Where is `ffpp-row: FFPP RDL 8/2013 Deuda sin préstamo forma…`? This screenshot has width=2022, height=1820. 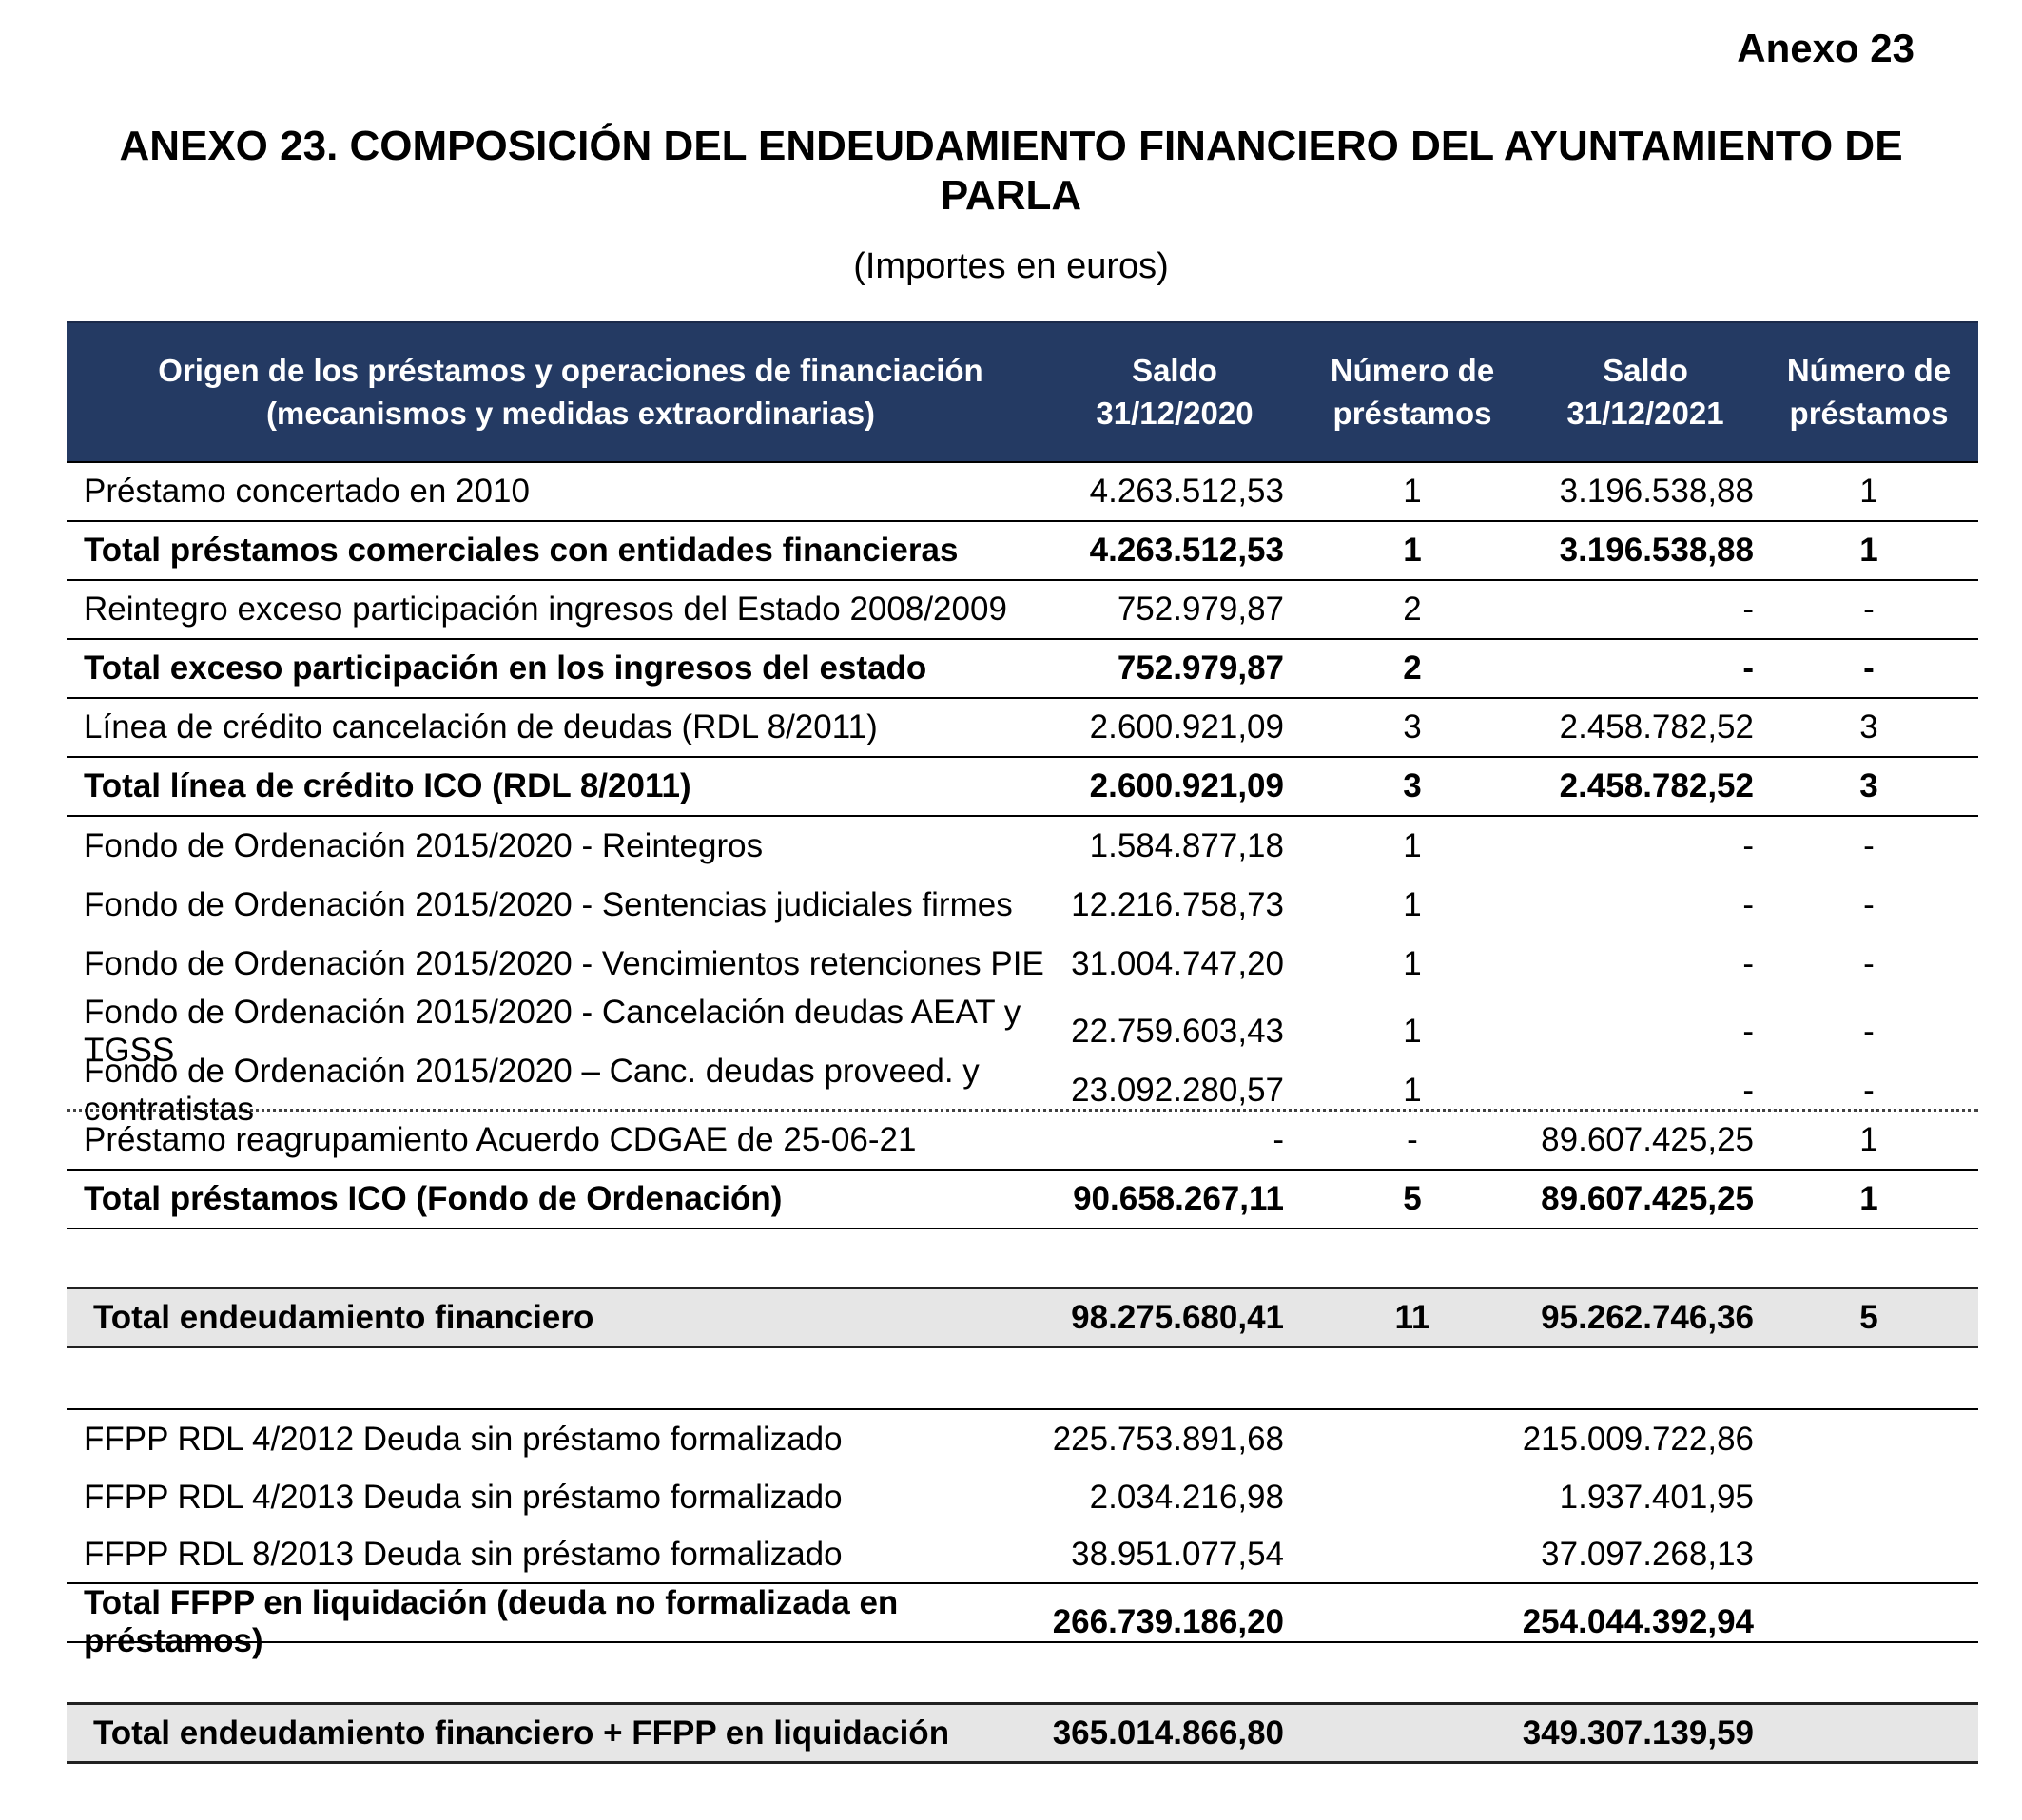 ffpp-row: FFPP RDL 8/2013 Deuda sin préstamo forma… is located at coordinates (1023, 1555).